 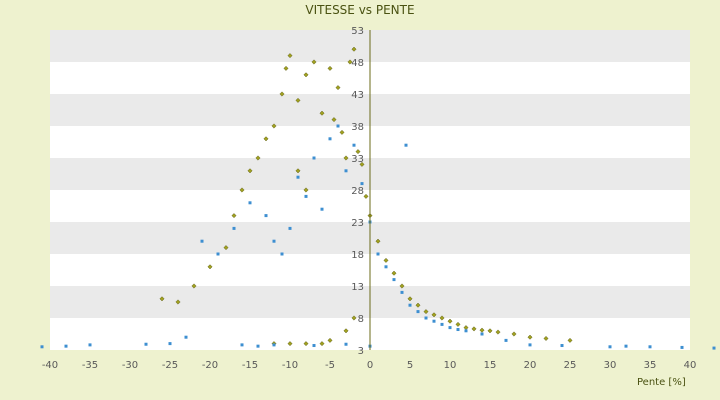 I want to click on y-tick-label: 23, so click(x=357, y=223).